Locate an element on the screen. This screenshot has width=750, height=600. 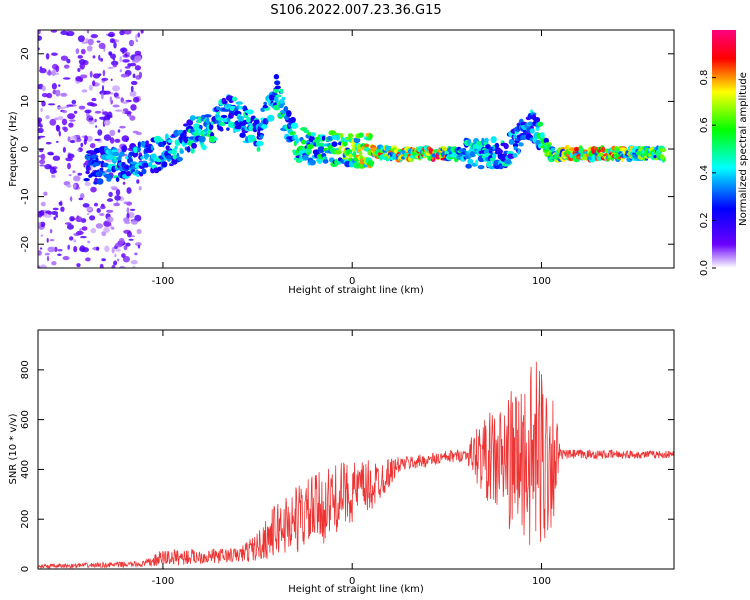
y-tick-label: -20 is located at coordinates (25, 244).